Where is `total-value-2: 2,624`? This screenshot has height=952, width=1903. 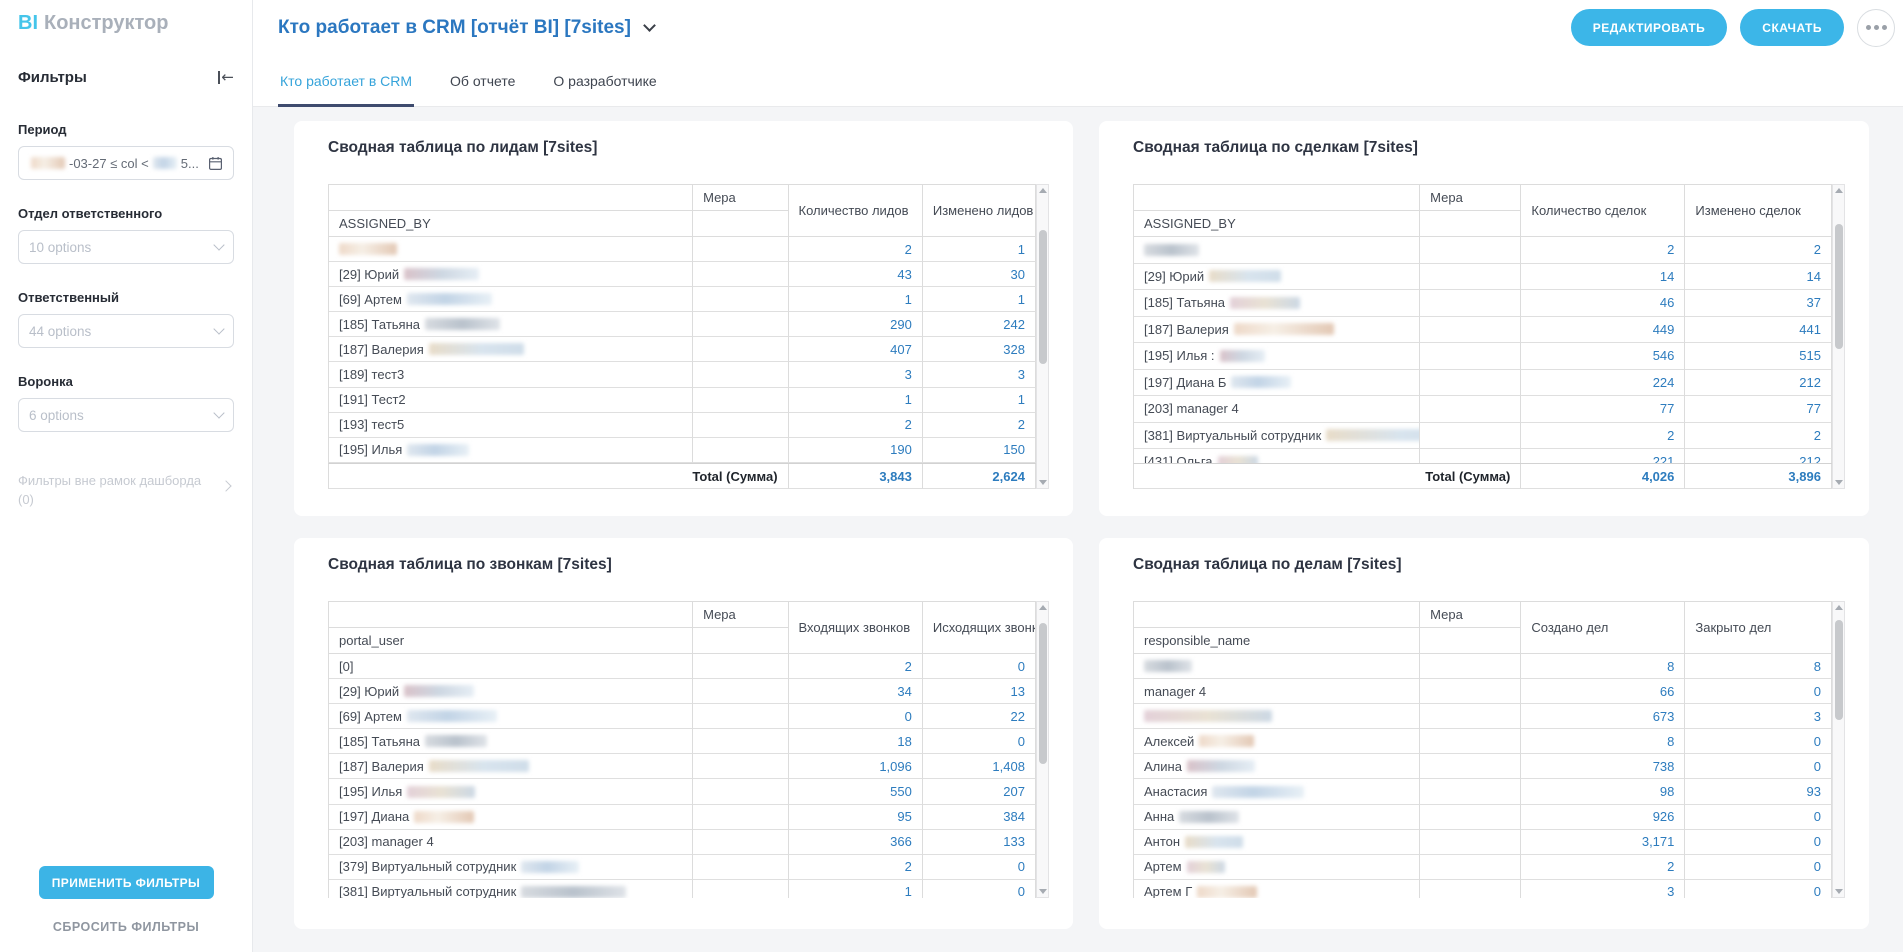 total-value-2: 2,624 is located at coordinates (979, 476).